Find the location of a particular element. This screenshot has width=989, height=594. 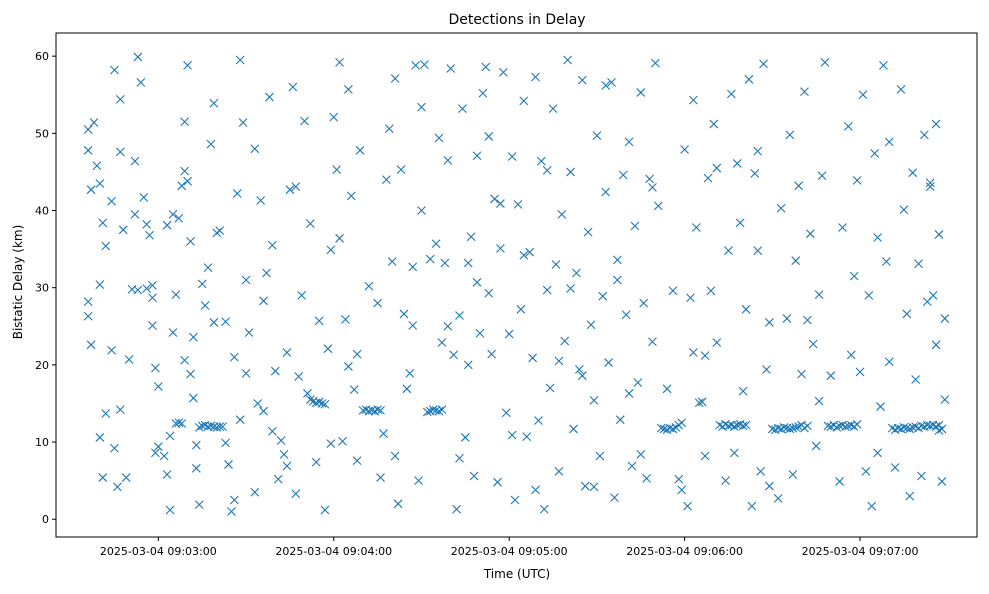

y-tick-label: 50 is located at coordinates (42, 133).